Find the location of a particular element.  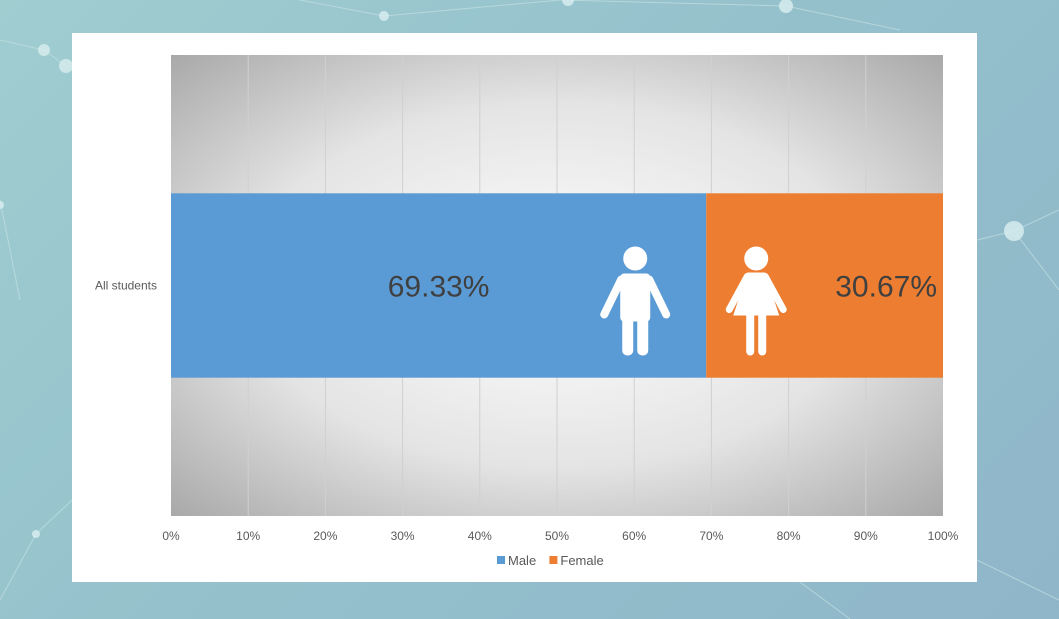

x-tick-label: 90% is located at coordinates (866, 536).